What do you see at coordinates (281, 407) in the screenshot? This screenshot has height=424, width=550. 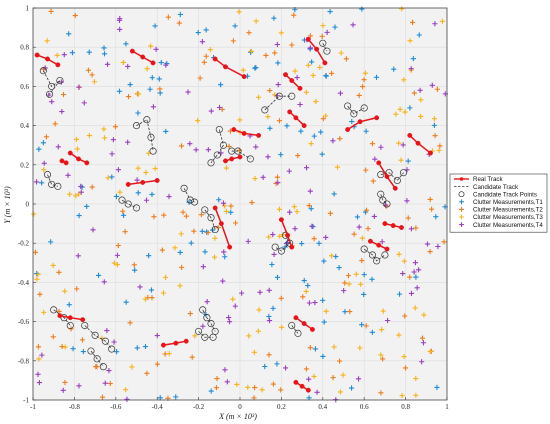 I see `x-tick-label: 0.2` at bounding box center [281, 407].